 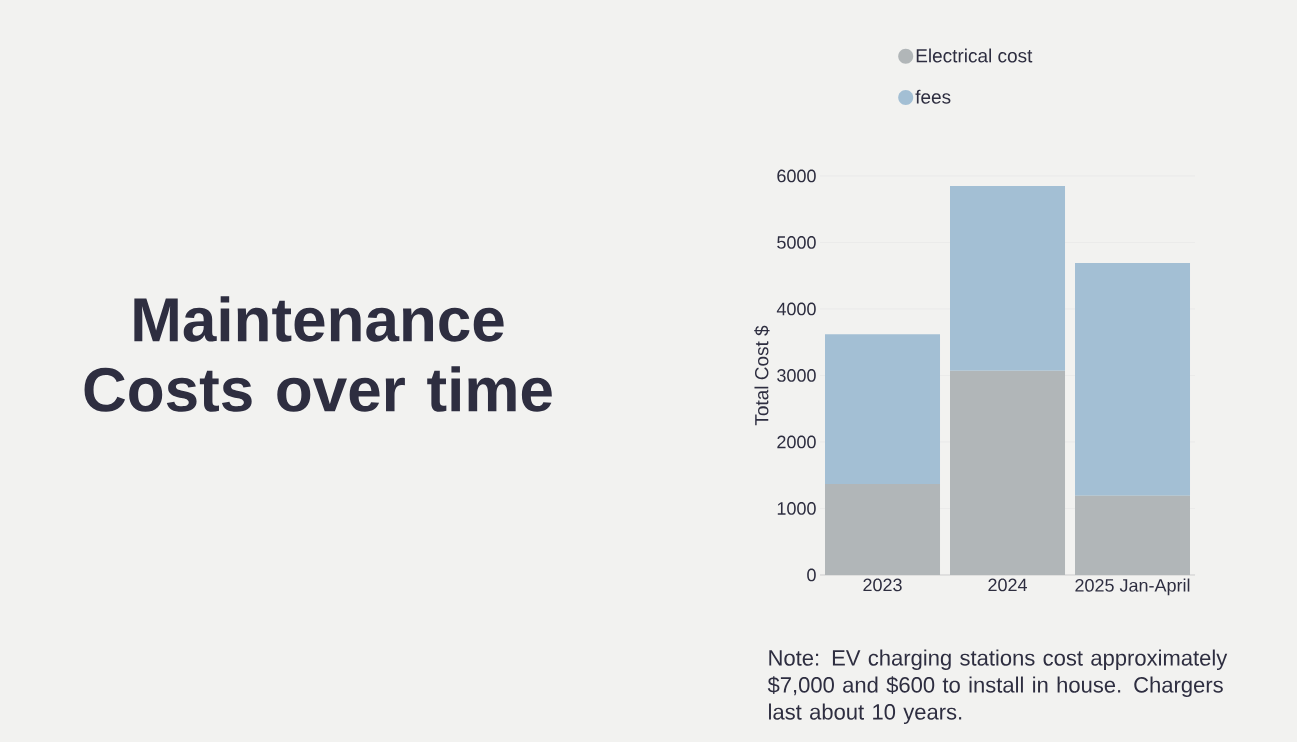 What do you see at coordinates (318, 354) in the screenshot?
I see `text: Maintenance Costs over time` at bounding box center [318, 354].